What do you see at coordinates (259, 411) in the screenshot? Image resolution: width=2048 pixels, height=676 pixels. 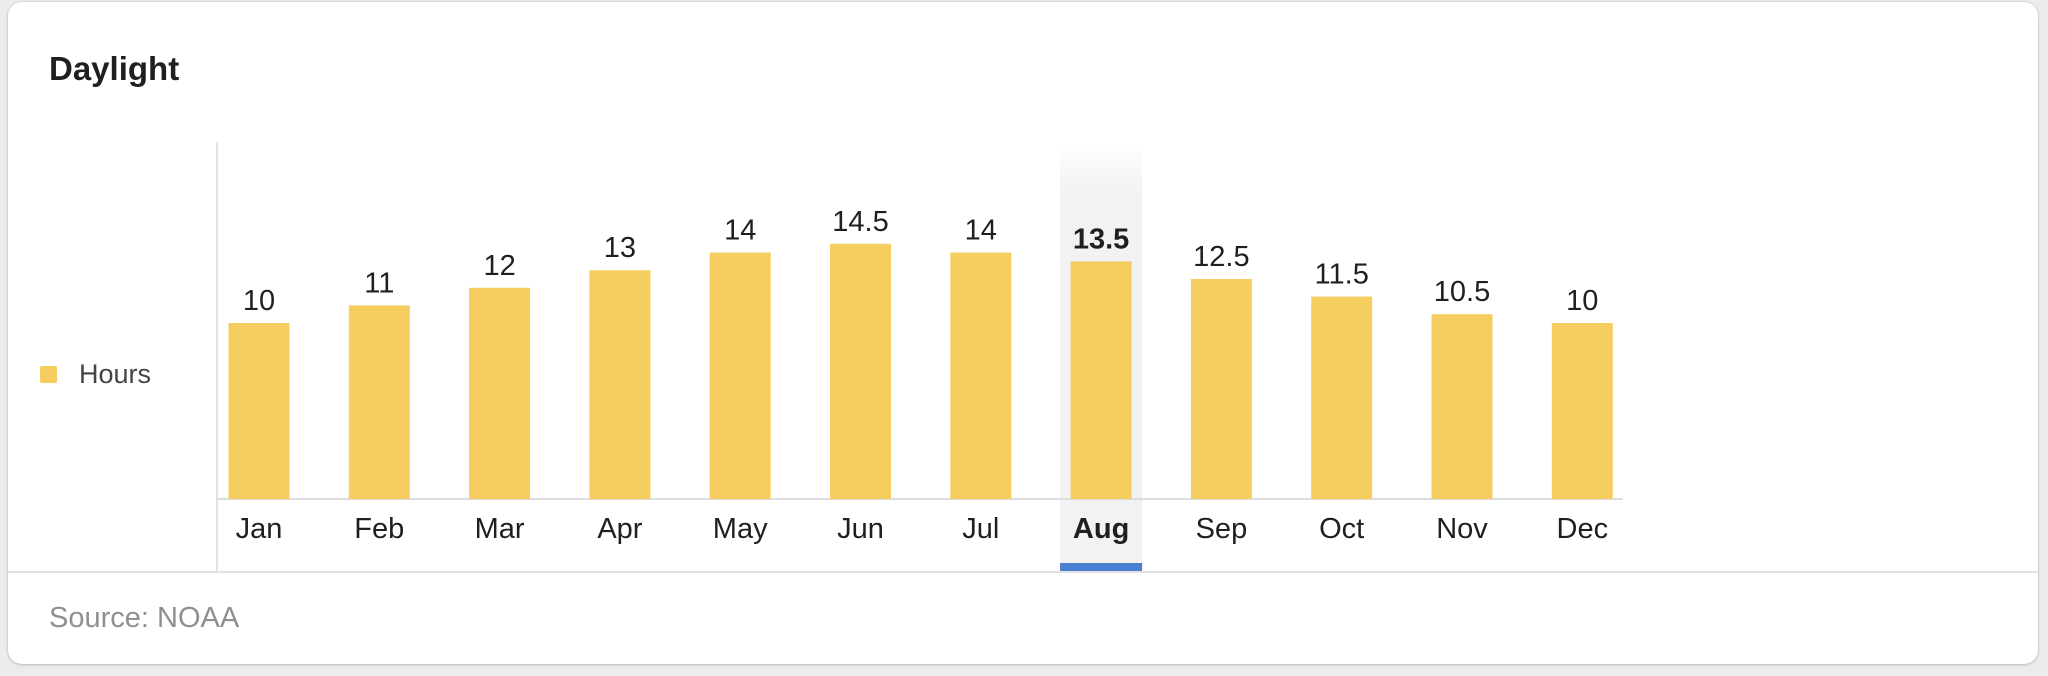 I see `bar-jan` at bounding box center [259, 411].